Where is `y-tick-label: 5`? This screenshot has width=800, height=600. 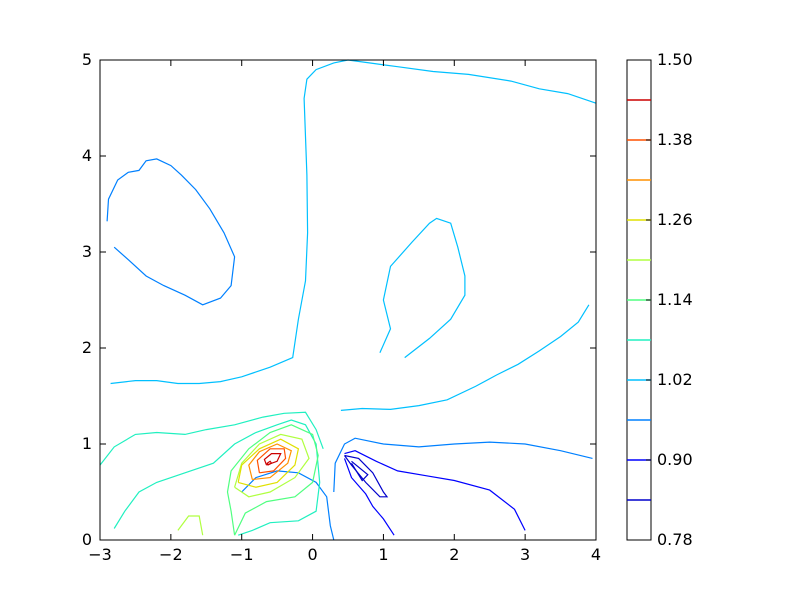 y-tick-label: 5 is located at coordinates (87, 59).